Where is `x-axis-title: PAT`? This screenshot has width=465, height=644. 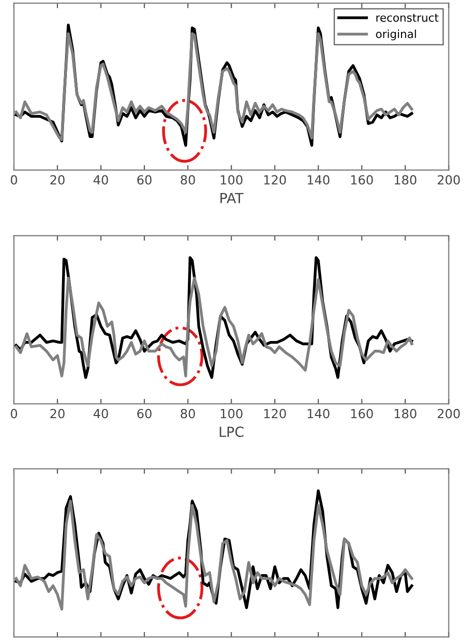 x-axis-title: PAT is located at coordinates (232, 198).